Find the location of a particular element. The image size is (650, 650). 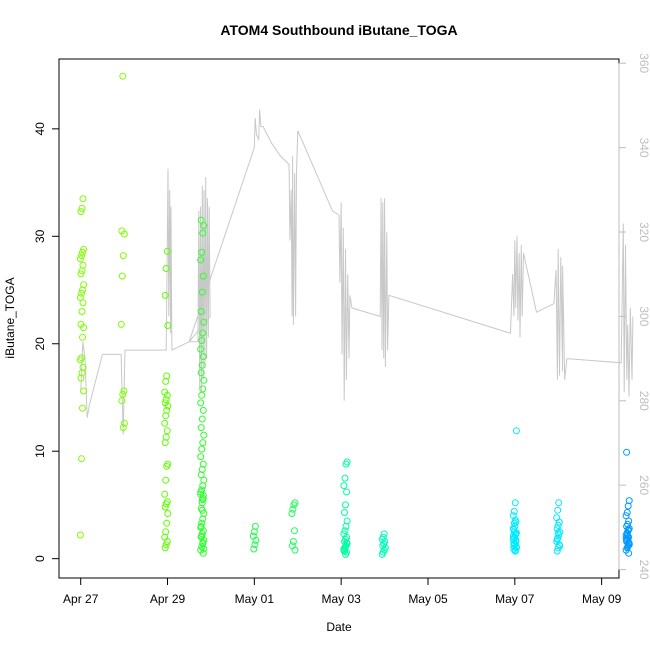

x-tick-label: May 01 is located at coordinates (255, 599).